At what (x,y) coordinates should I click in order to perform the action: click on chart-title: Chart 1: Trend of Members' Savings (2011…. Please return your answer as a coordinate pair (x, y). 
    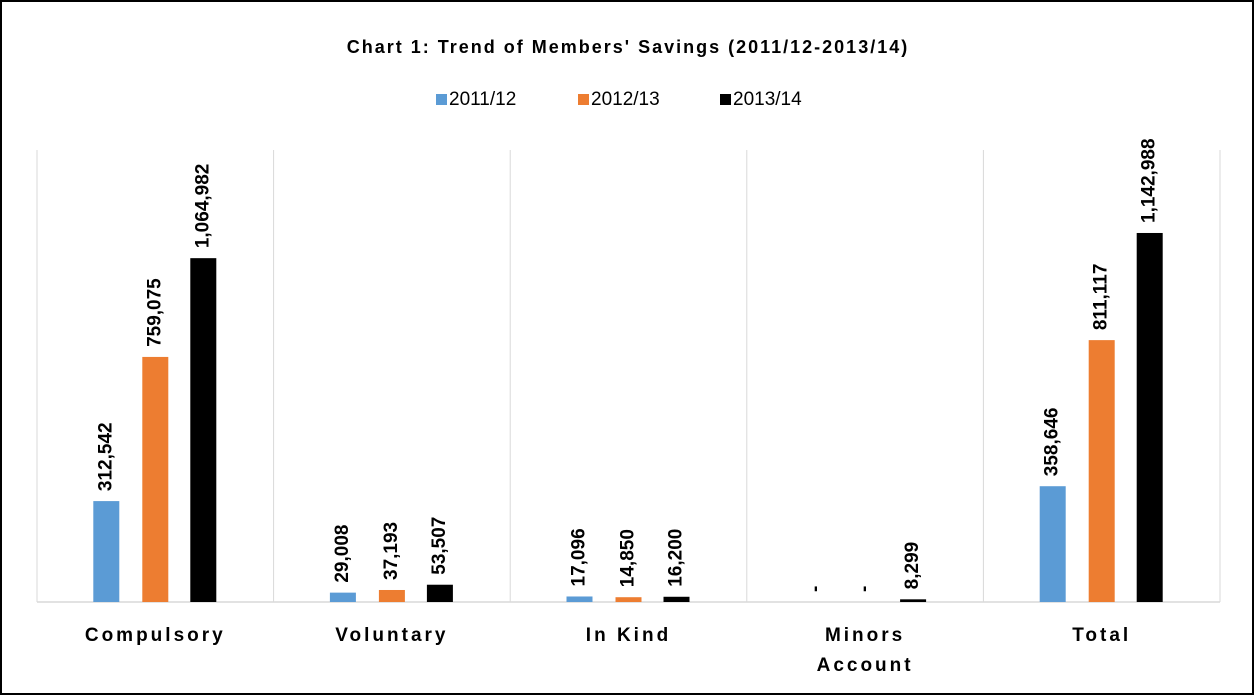
    Looking at the image, I should click on (628, 47).